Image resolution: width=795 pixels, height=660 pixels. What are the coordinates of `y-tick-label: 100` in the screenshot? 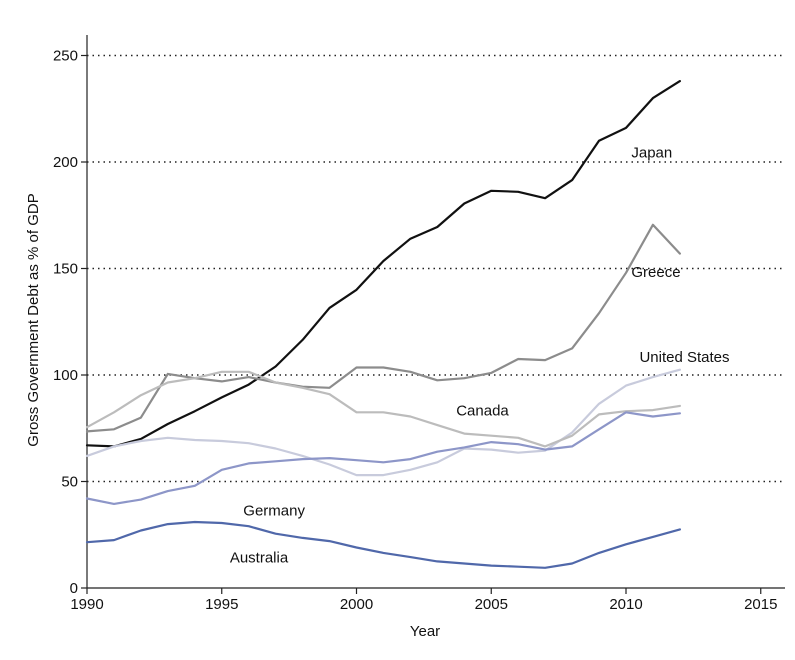 It's located at (65, 375).